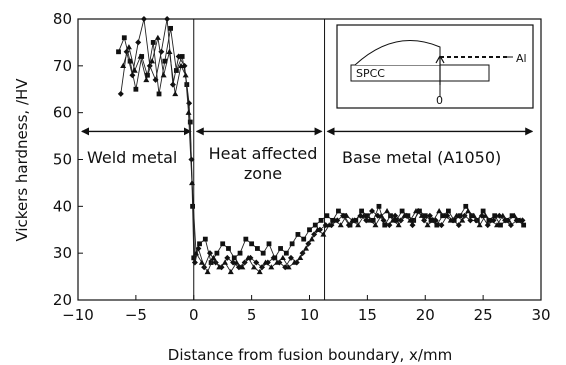 The width and height of the screenshot is (566, 365). I want to click on inset-label-al: Al, so click(521, 58).